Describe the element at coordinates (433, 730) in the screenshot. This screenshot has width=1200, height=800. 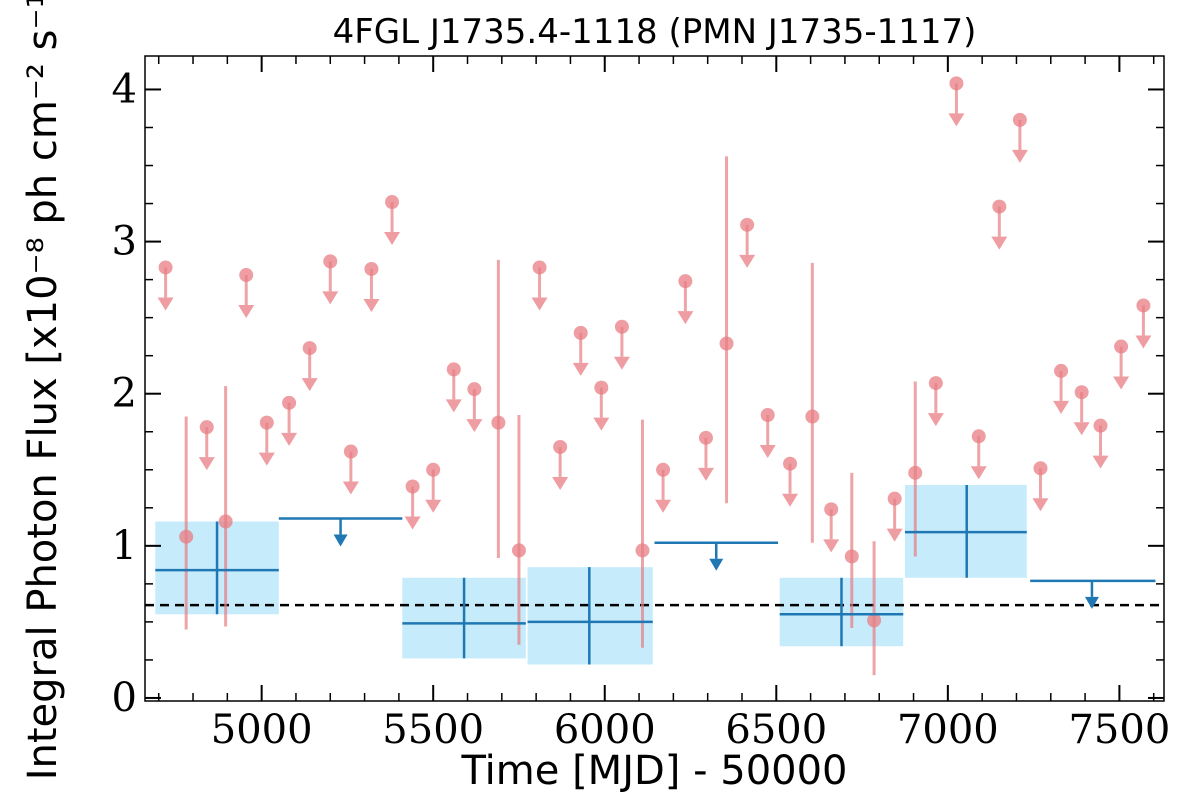
I see `x-tick-label: 5500` at that location.